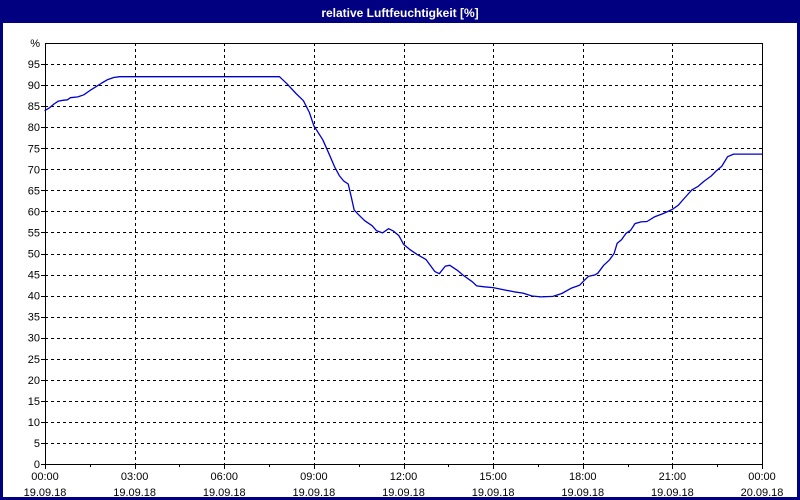 The width and height of the screenshot is (800, 500). I want to click on svg-text: 85, so click(34, 107).